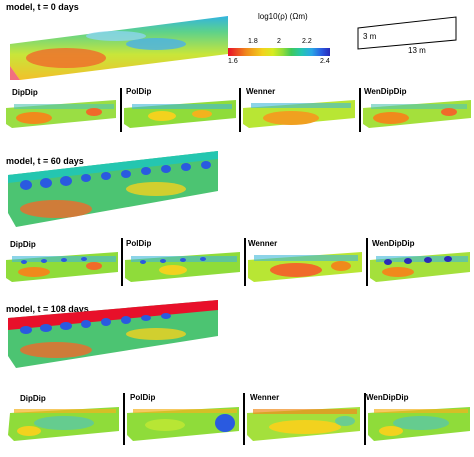 The height and width of the screenshot is (457, 474). Describe the element at coordinates (253, 41) in the screenshot. I see `colorbar-tick: 1.8` at that location.